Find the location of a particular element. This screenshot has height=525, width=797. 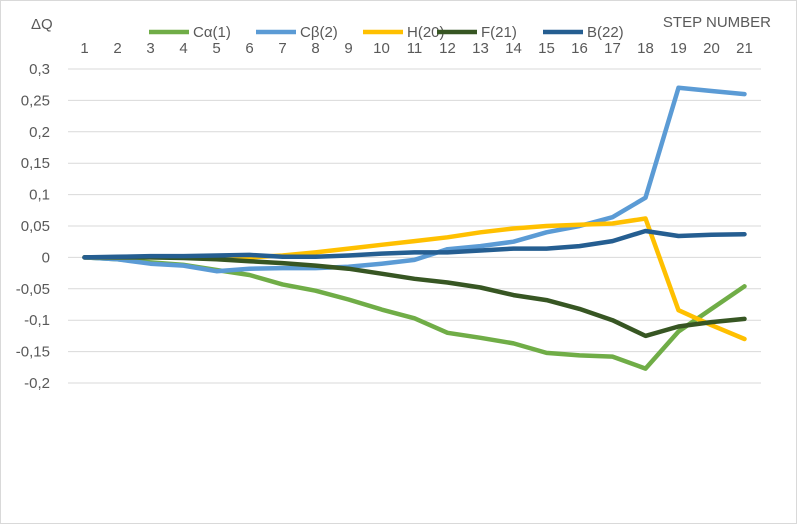

y-tick-label: -0,2 is located at coordinates (37, 383).